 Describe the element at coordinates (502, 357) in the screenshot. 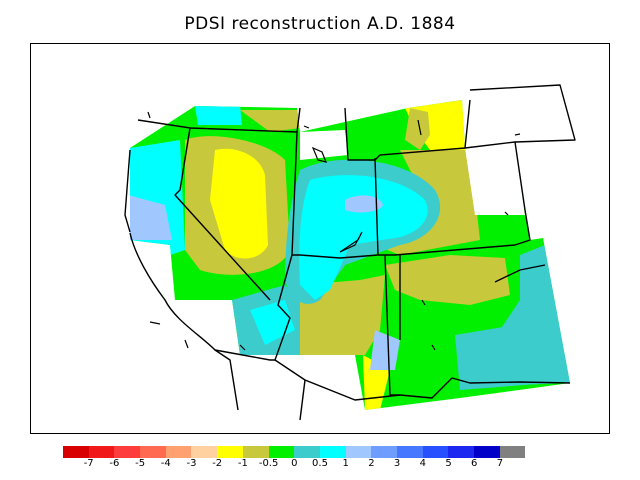

I see `zone-slightly-wet-south-east` at that location.